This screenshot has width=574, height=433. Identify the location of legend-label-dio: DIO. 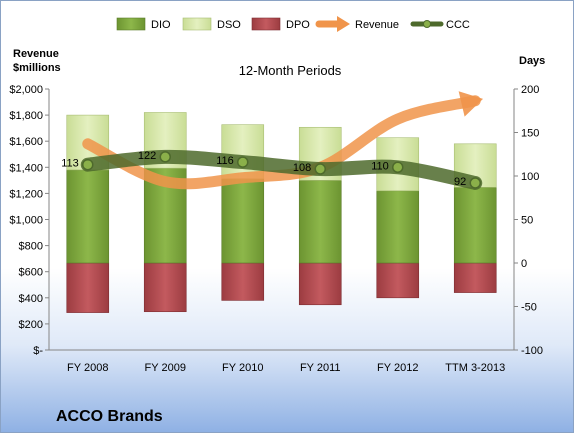
(161, 25).